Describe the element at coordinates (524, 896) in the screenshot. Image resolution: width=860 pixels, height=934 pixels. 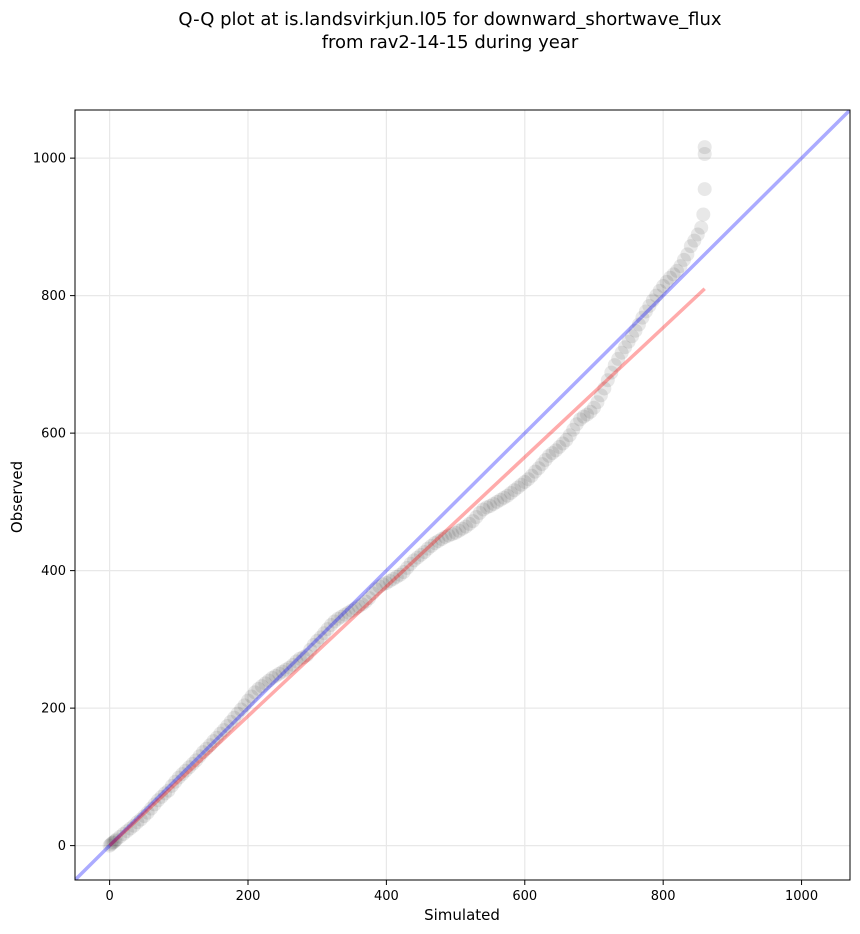
I see `x-tick-label: 600` at that location.